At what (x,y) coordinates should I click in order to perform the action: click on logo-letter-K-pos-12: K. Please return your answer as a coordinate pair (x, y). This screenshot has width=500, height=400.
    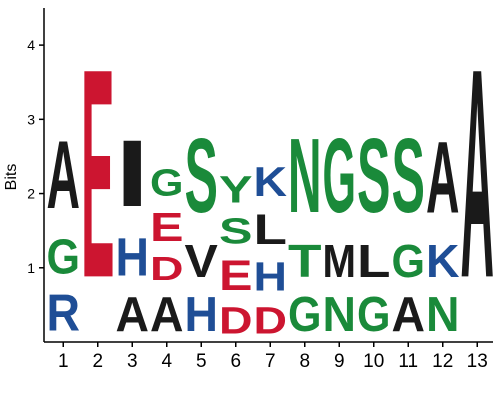
    Looking at the image, I should click on (443, 261).